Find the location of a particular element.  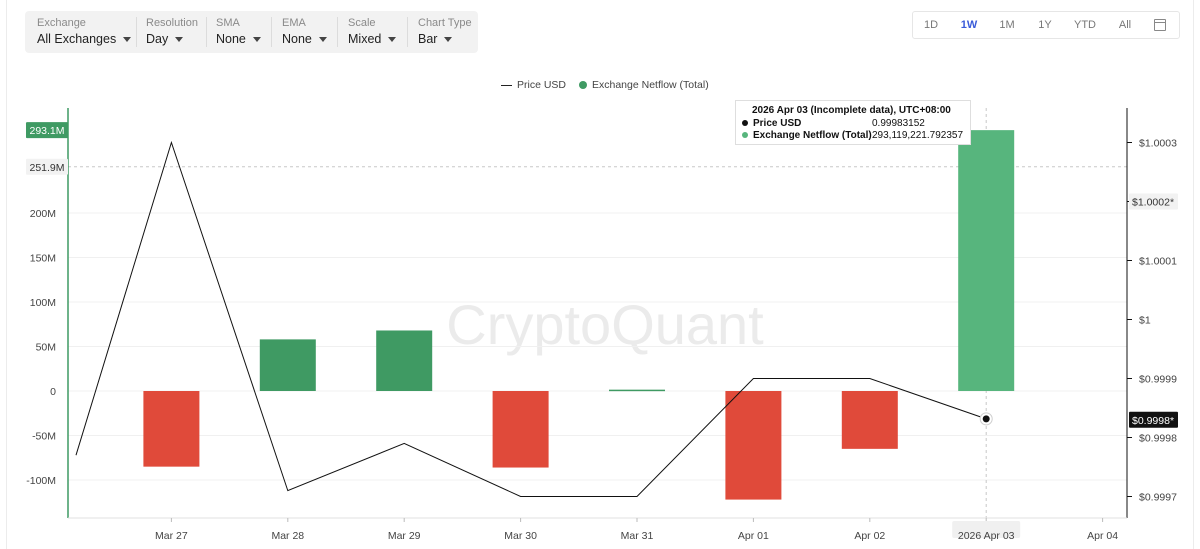

x-axis-tick-label: Mar 31 is located at coordinates (637, 536).